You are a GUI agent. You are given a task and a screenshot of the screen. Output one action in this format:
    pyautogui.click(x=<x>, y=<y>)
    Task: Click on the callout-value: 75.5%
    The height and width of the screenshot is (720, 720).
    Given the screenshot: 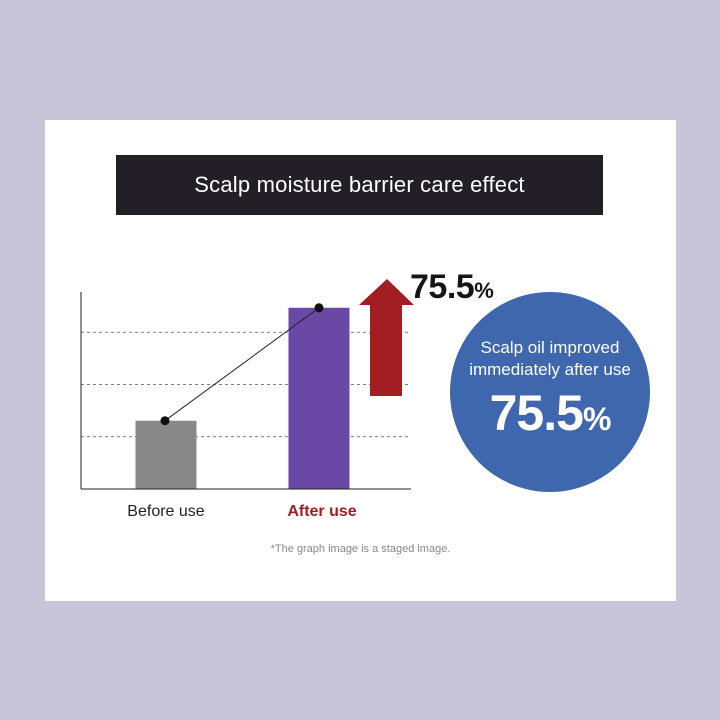 What is the action you would take?
    pyautogui.click(x=550, y=416)
    